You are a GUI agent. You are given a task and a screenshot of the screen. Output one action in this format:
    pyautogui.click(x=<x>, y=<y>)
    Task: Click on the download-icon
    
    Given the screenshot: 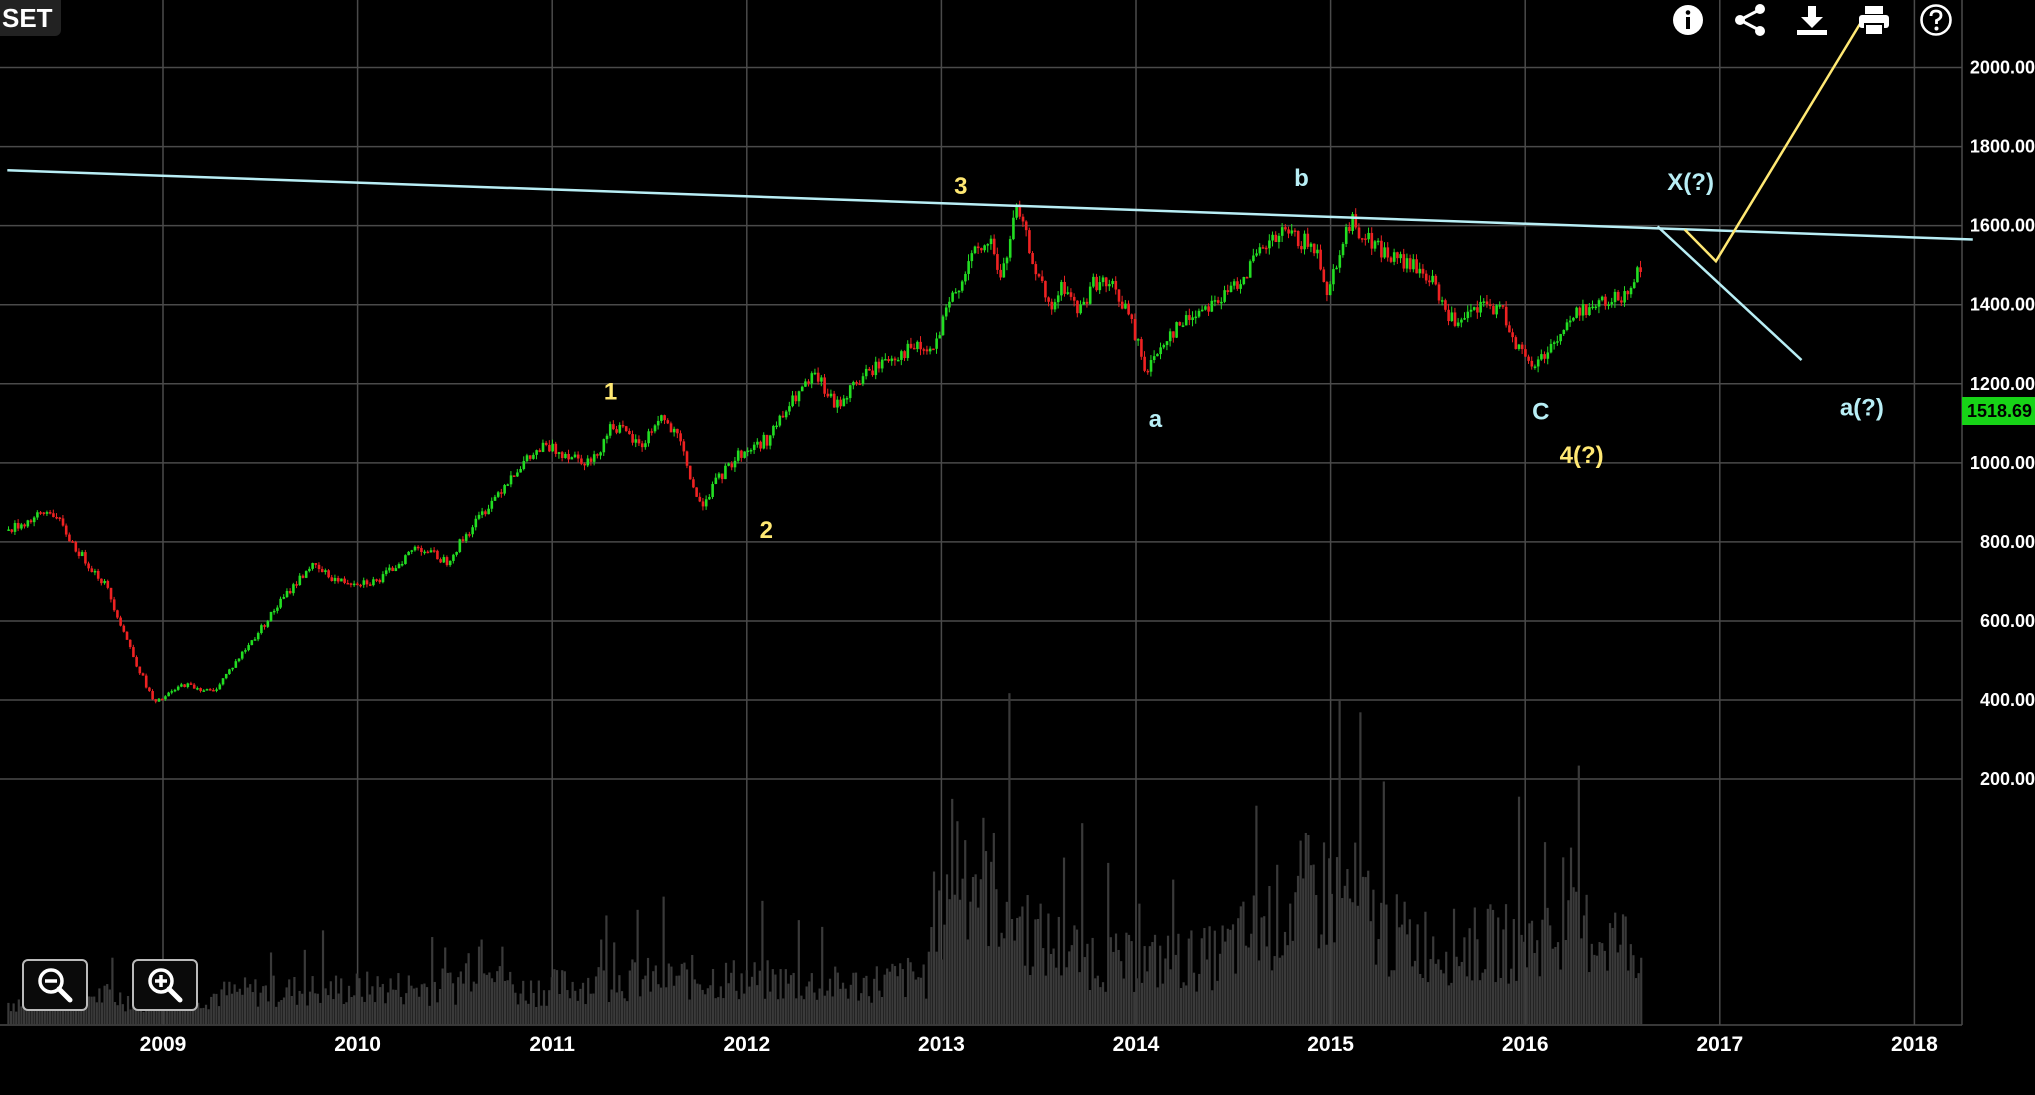 What is the action you would take?
    pyautogui.click(x=1812, y=20)
    